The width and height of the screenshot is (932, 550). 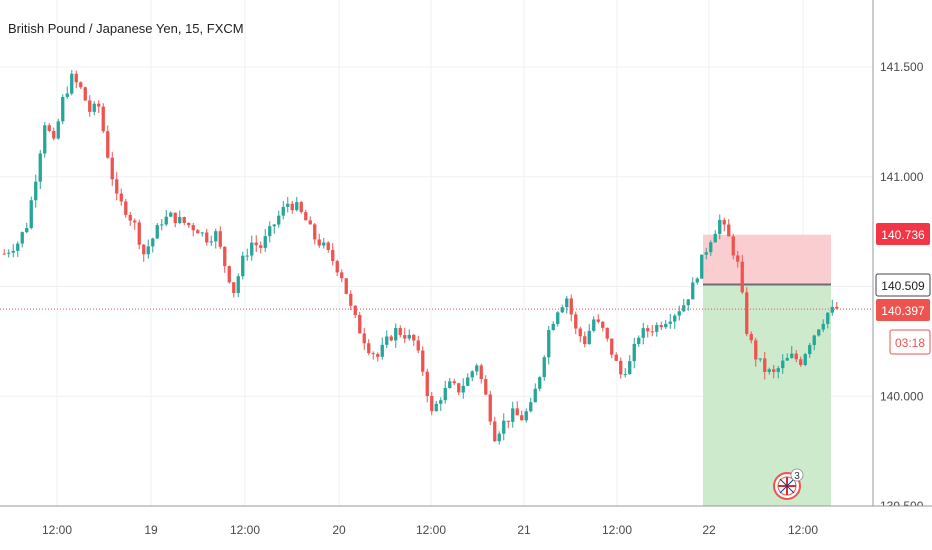 I want to click on last-price-label: 140.397, so click(x=903, y=311).